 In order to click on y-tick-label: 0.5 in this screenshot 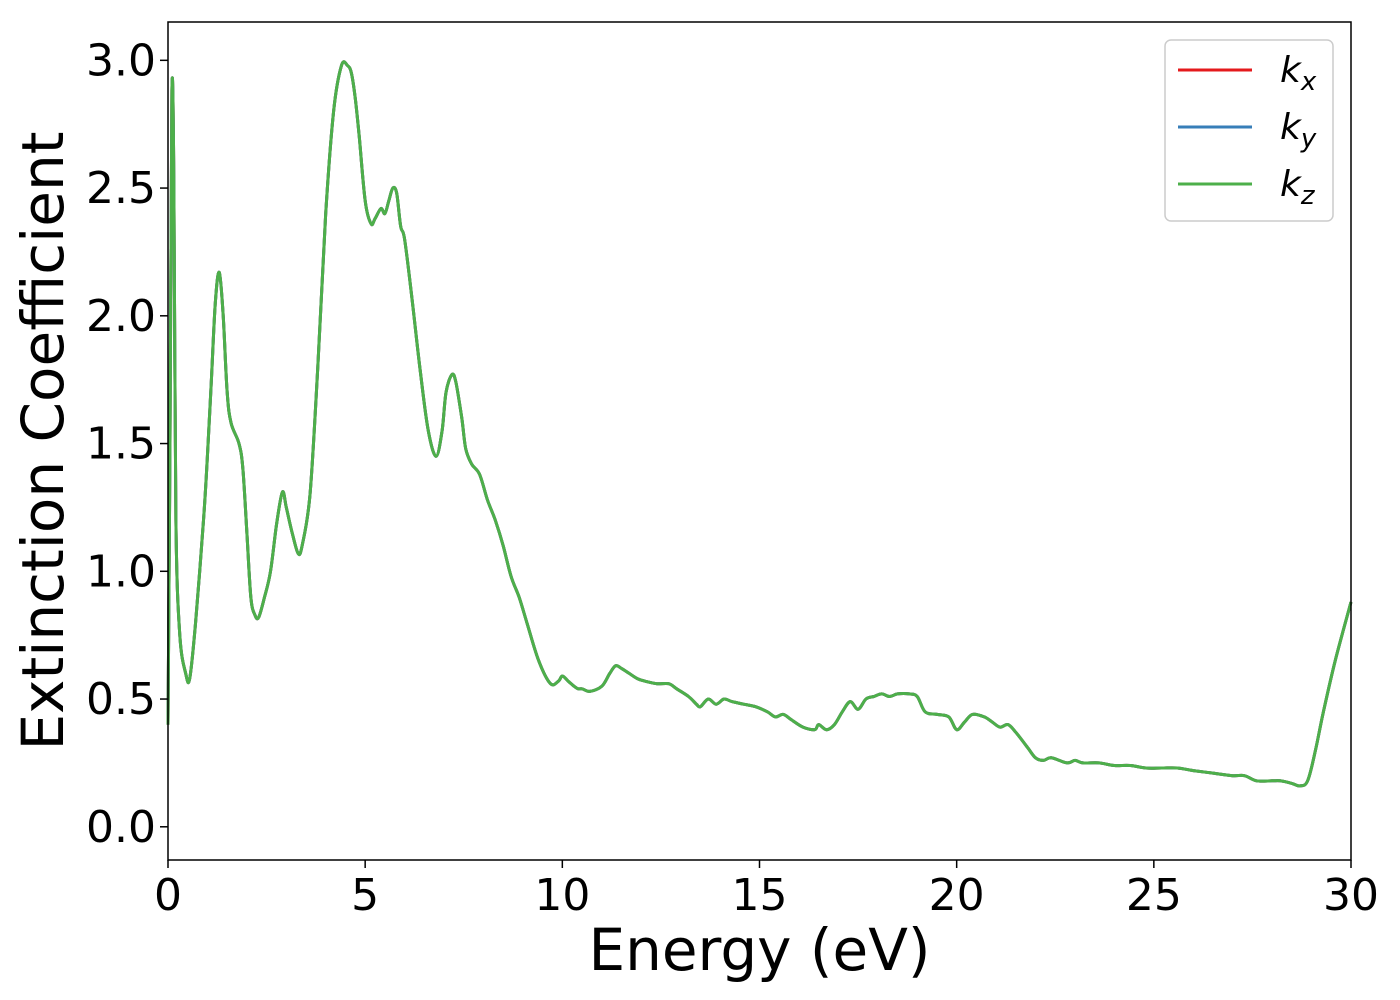, I will do `click(121, 699)`.